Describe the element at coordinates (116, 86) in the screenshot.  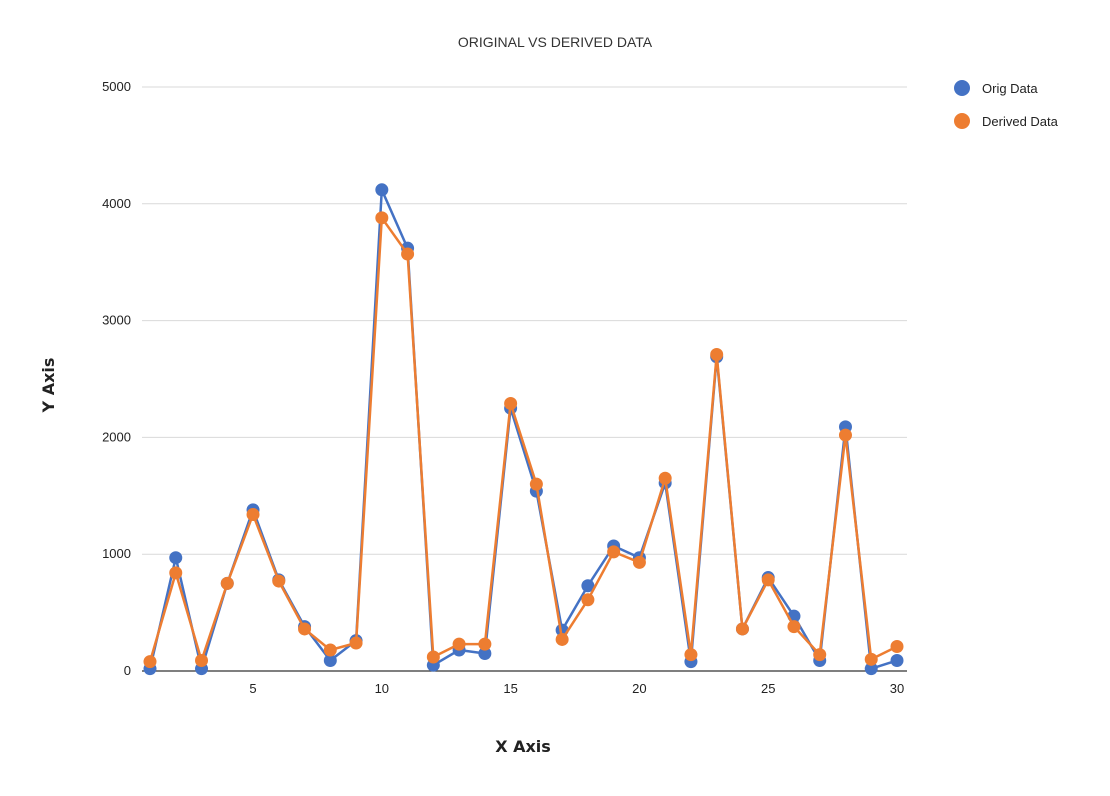
I see `y-tick-label: 5000` at that location.